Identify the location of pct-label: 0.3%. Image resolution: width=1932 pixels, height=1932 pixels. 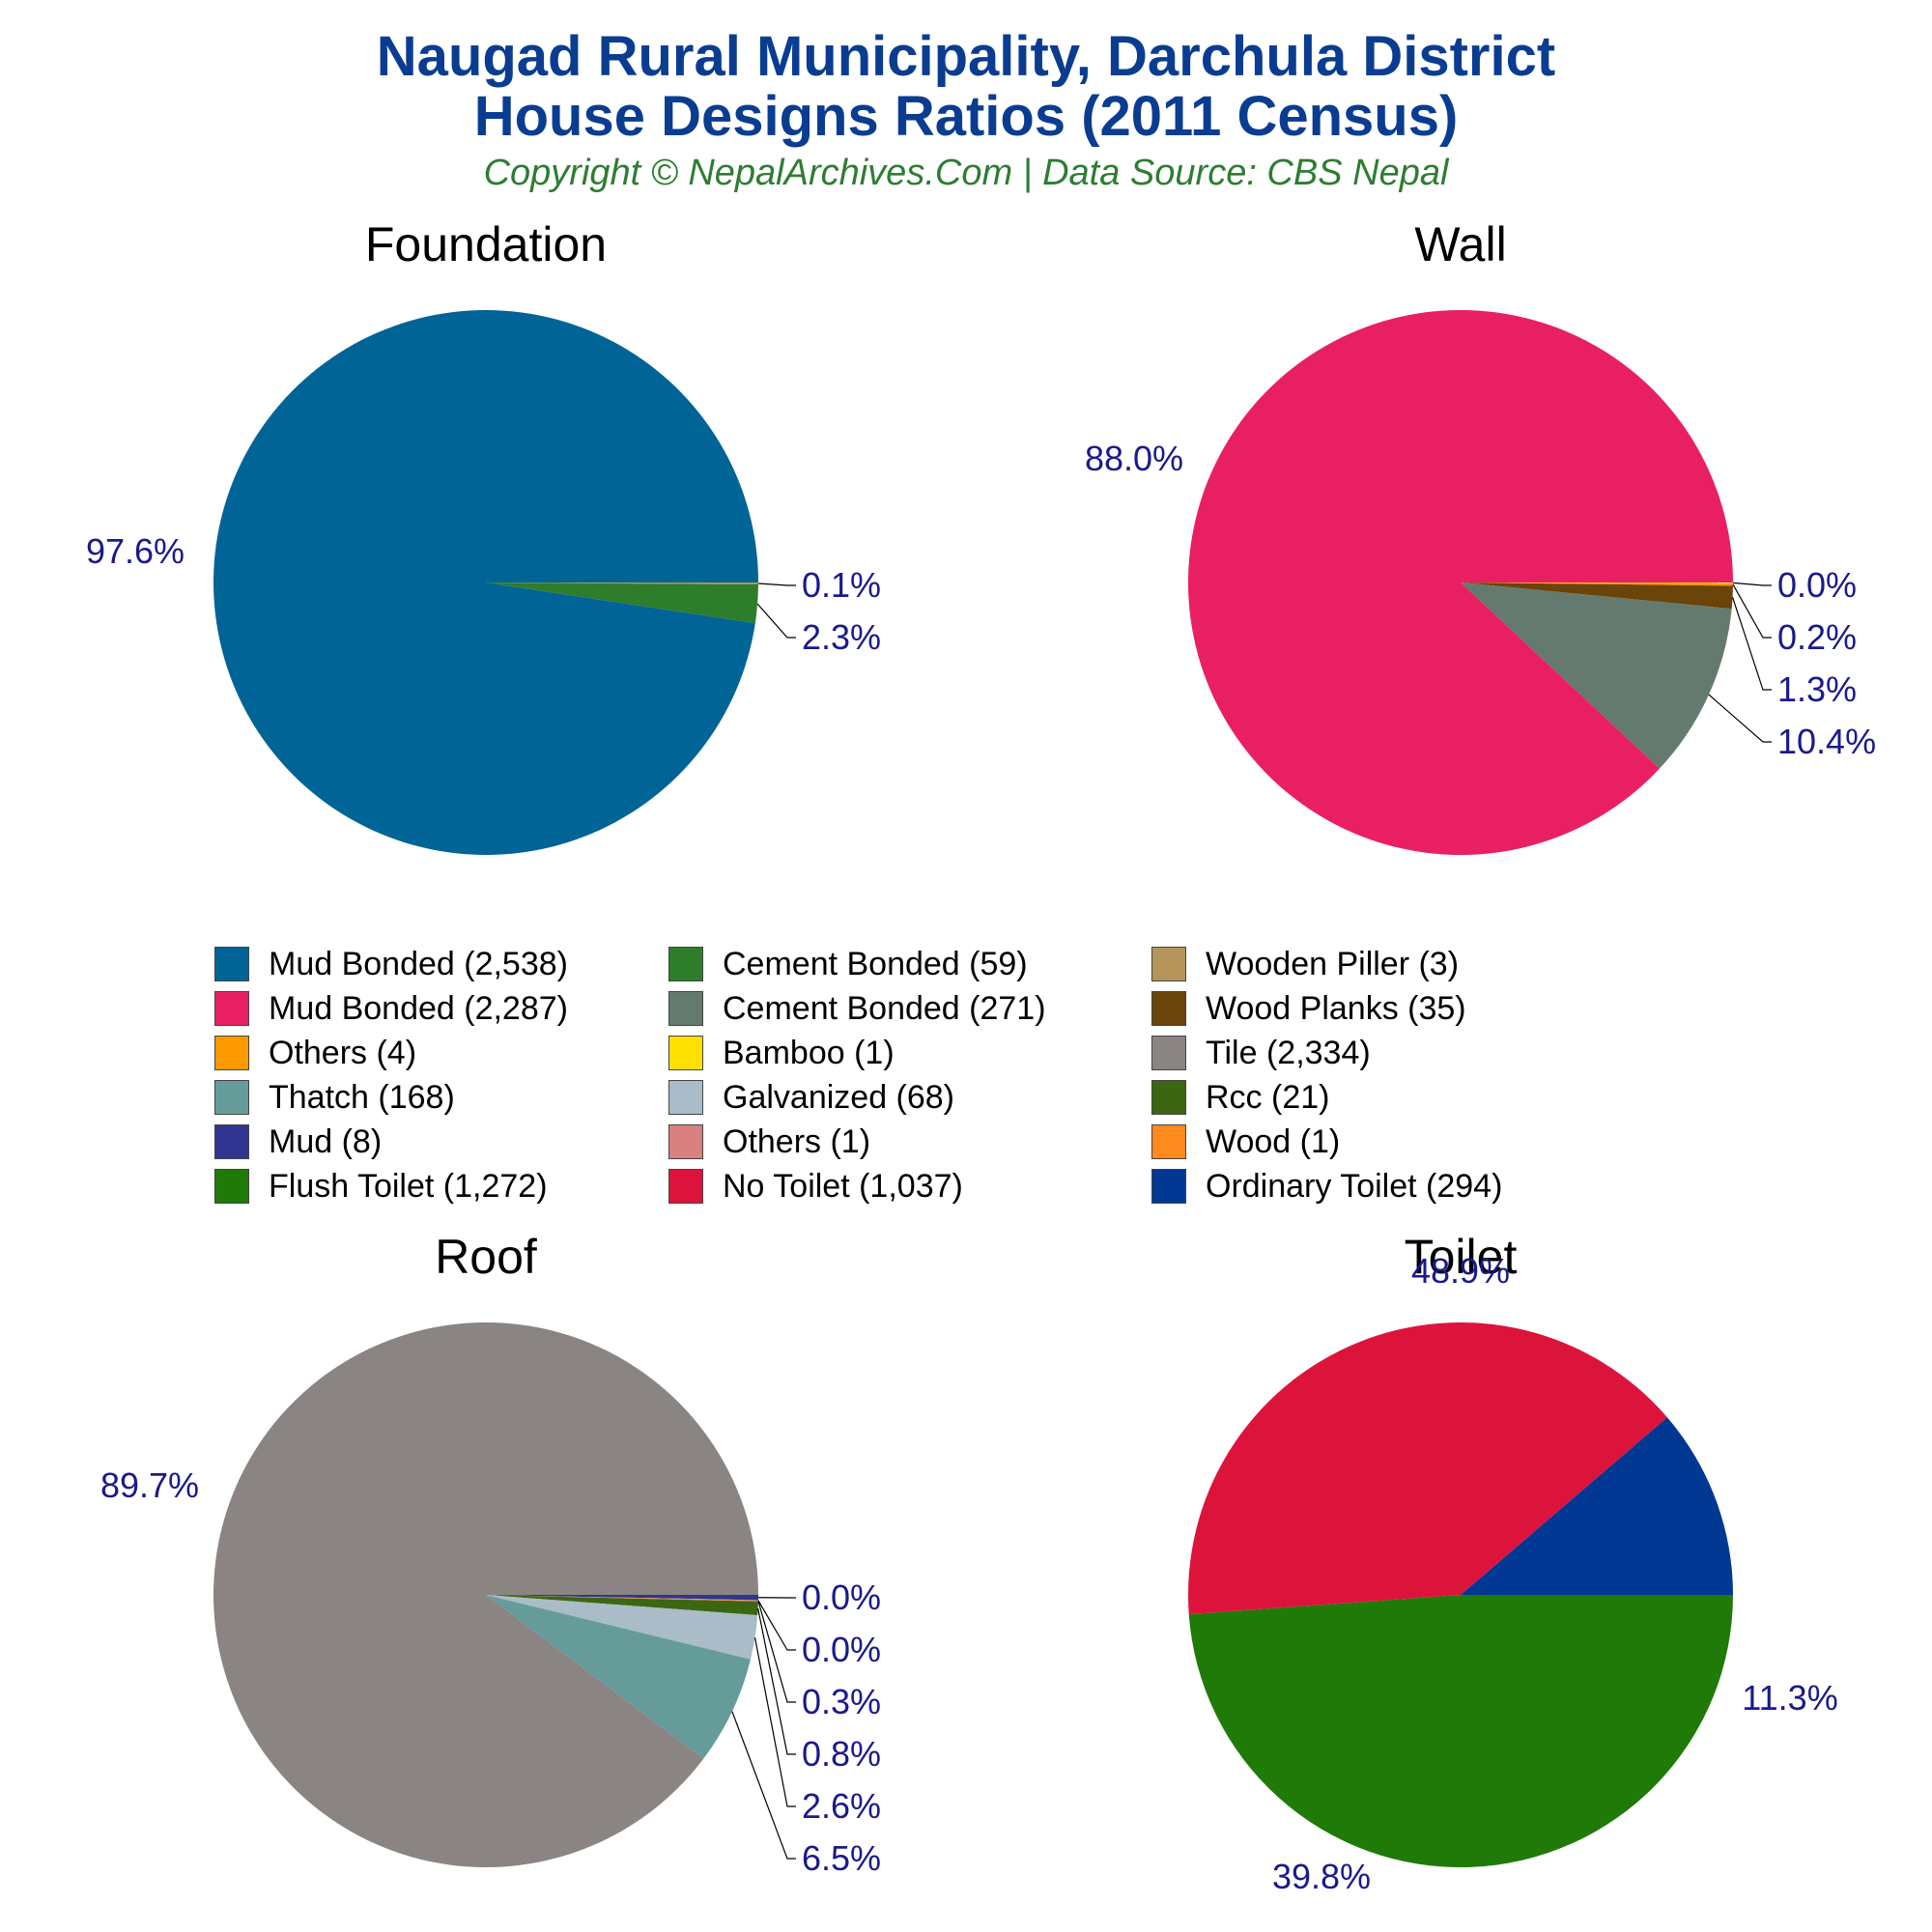
(841, 1701).